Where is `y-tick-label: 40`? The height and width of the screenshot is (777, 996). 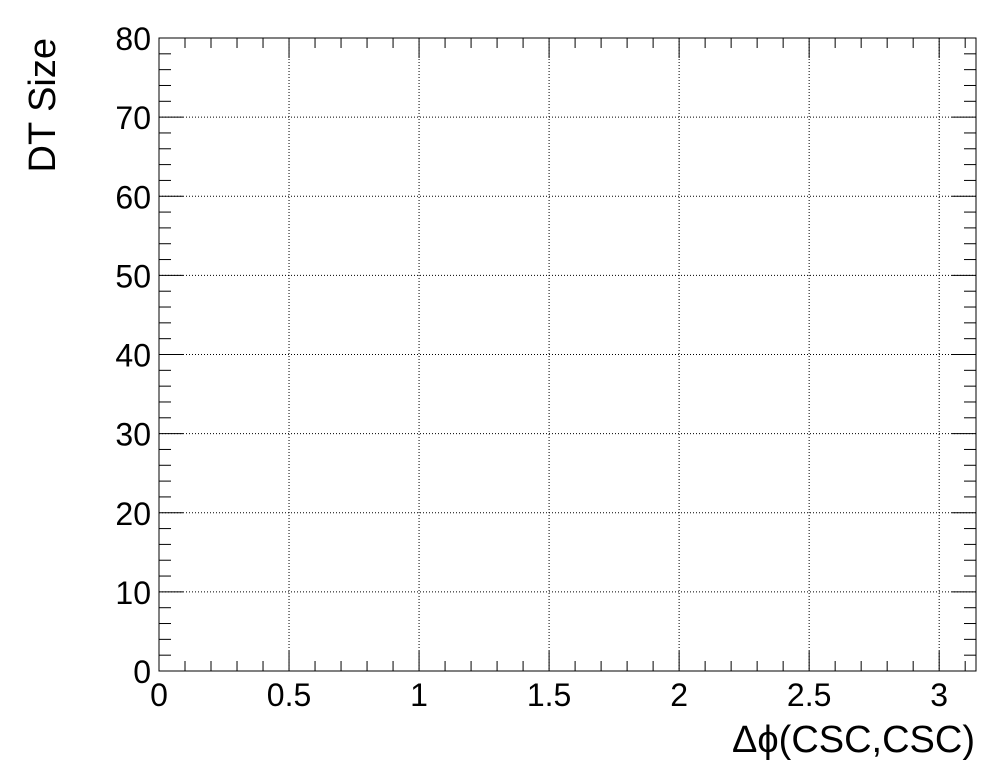
y-tick-label: 40 is located at coordinates (133, 356).